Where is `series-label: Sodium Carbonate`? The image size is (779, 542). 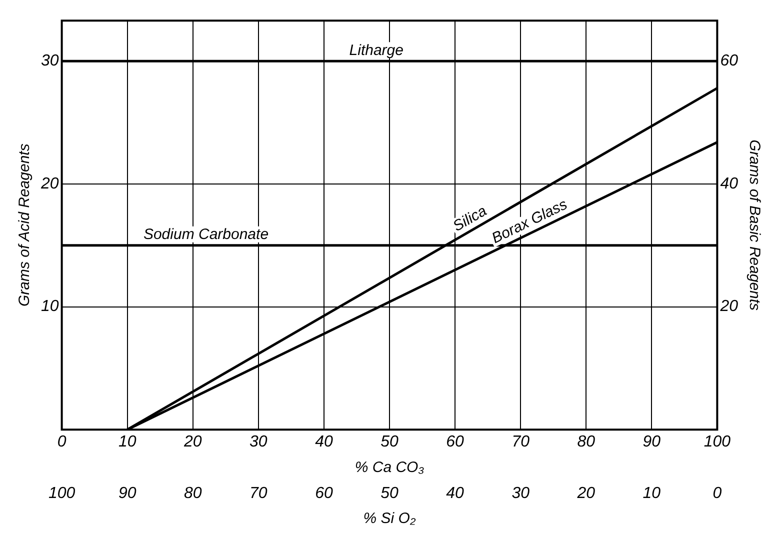
series-label: Sodium Carbonate is located at coordinates (206, 235).